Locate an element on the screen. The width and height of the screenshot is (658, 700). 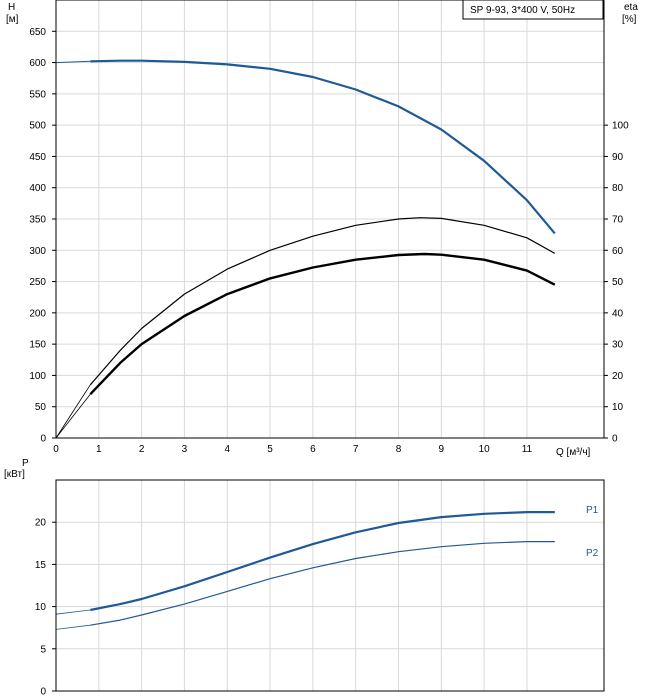
y-left-tick-label: 450 is located at coordinates (37, 157).